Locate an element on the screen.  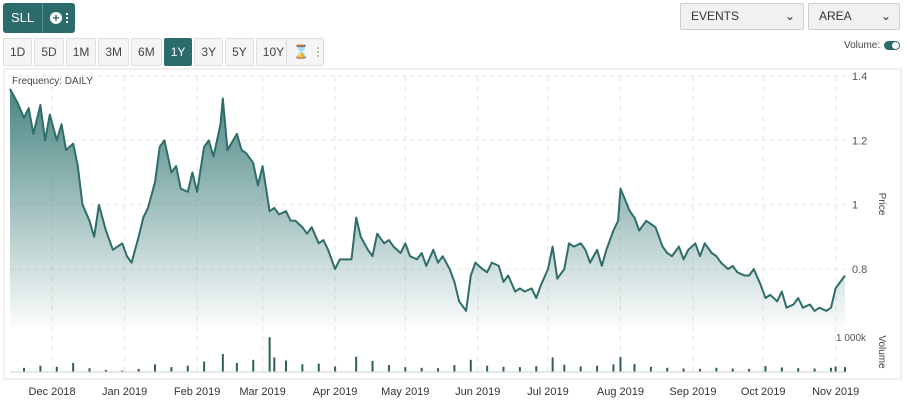
range-button-1y: 1Y is located at coordinates (178, 52).